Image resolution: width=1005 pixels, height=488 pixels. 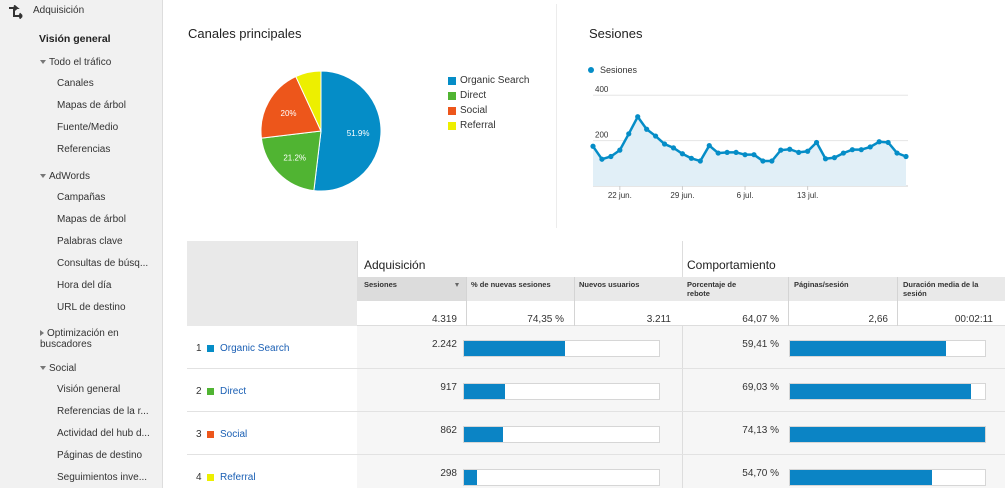 I want to click on acquisition-section-header: Adquisición, so click(x=81, y=12).